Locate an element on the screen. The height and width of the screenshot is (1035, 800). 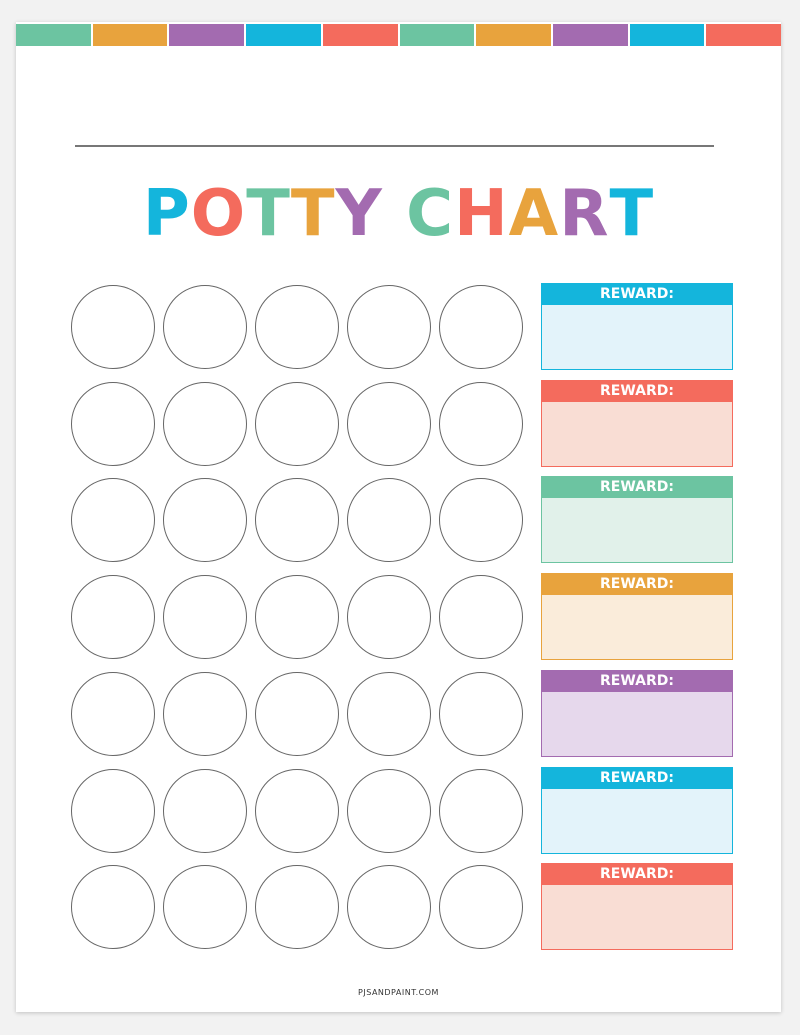
page-title: POTTY CHART is located at coordinates (398, 214).